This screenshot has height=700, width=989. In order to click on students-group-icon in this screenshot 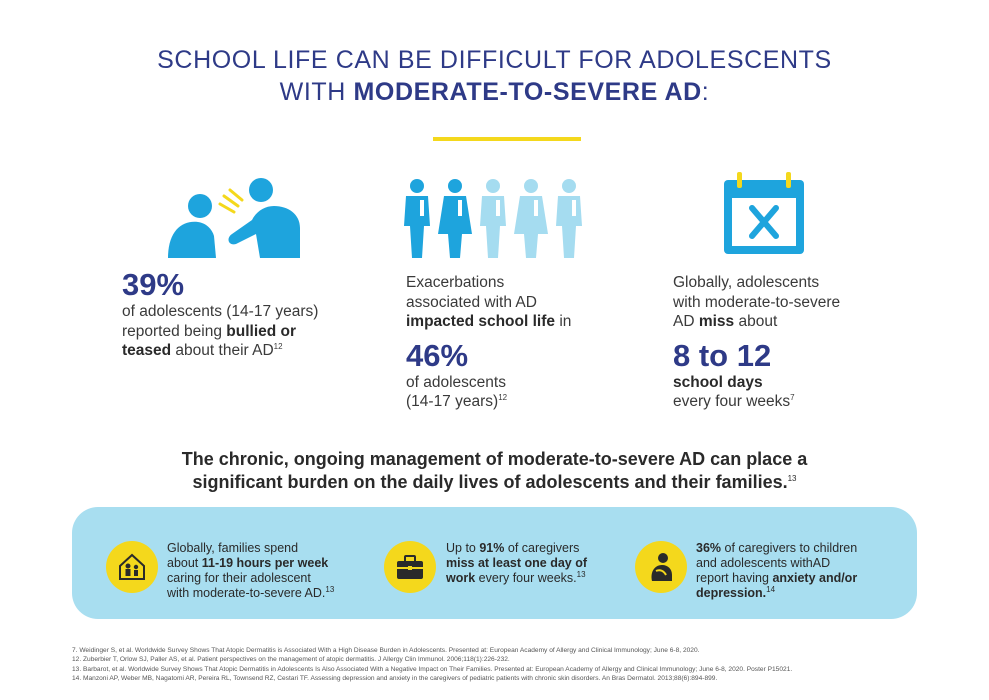, I will do `click(493, 219)`.